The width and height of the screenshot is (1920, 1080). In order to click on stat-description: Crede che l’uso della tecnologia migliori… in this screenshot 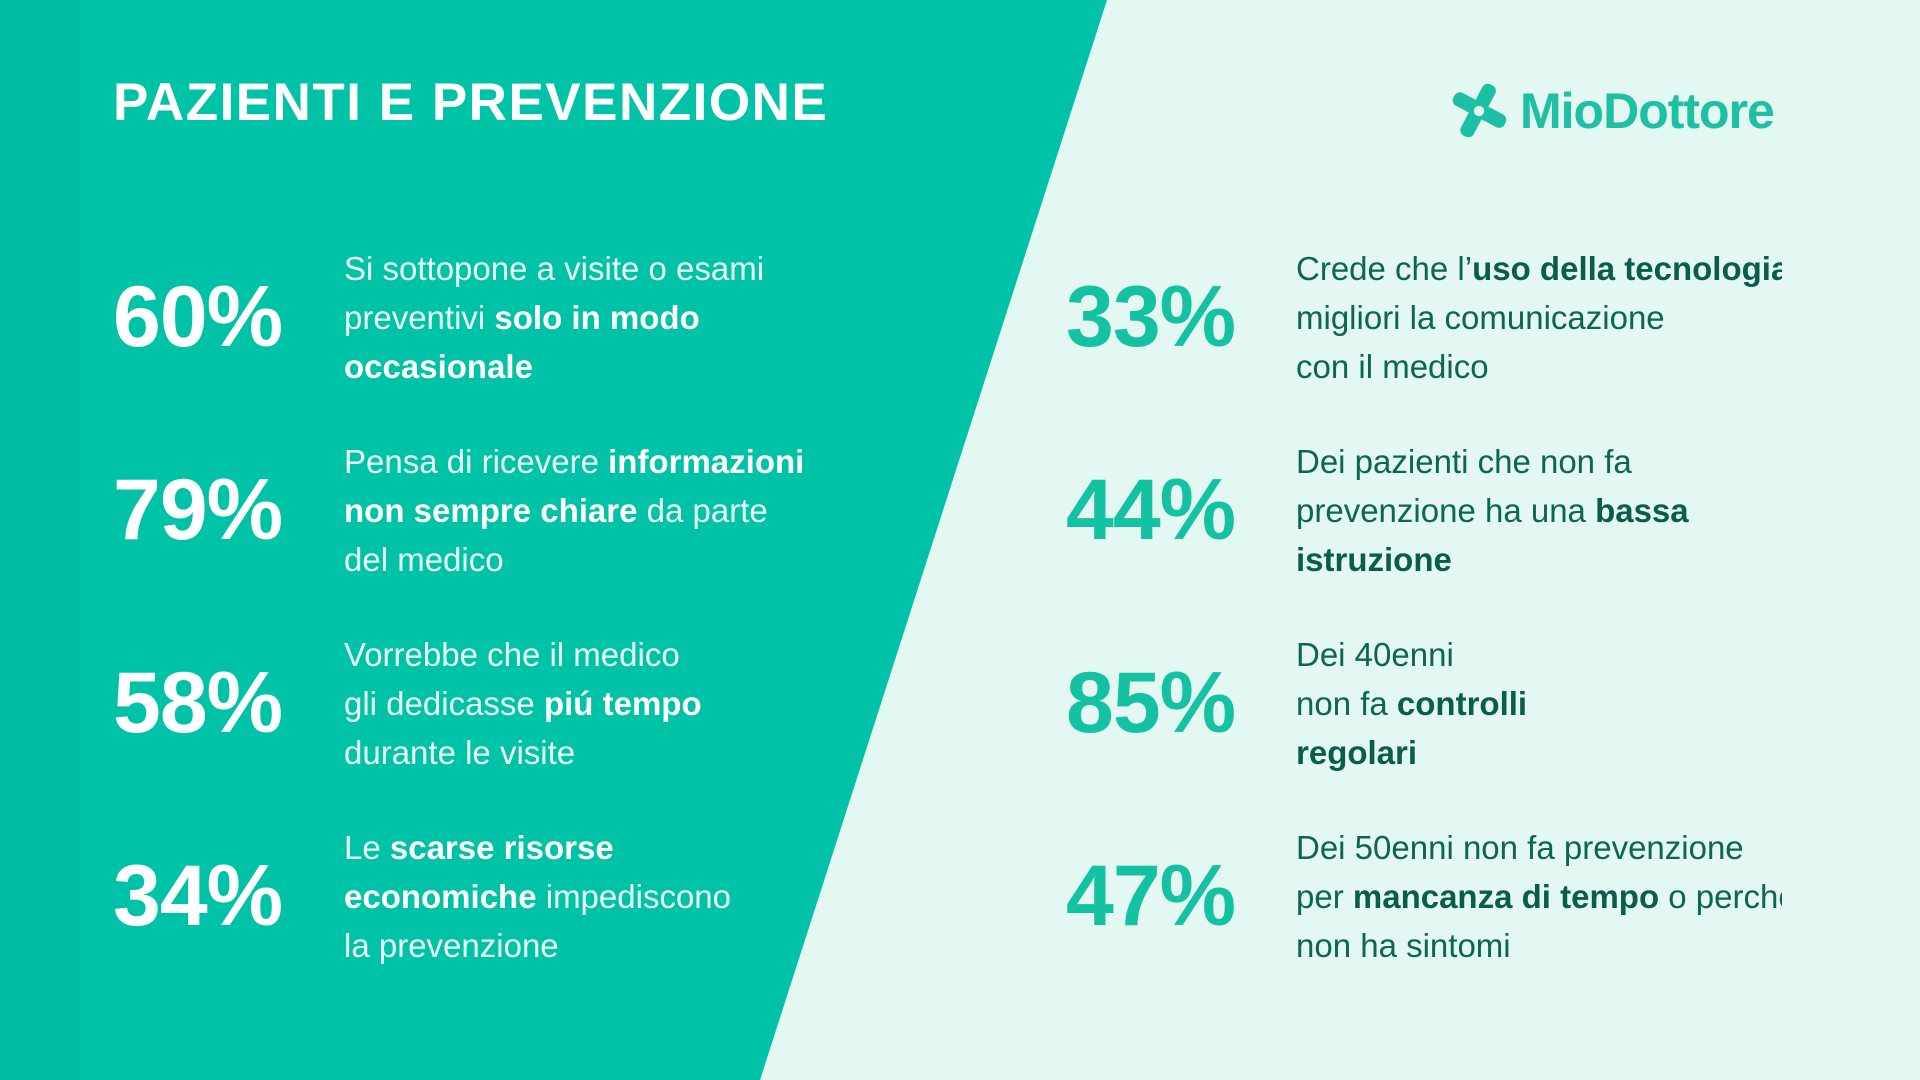, I will do `click(1539, 317)`.